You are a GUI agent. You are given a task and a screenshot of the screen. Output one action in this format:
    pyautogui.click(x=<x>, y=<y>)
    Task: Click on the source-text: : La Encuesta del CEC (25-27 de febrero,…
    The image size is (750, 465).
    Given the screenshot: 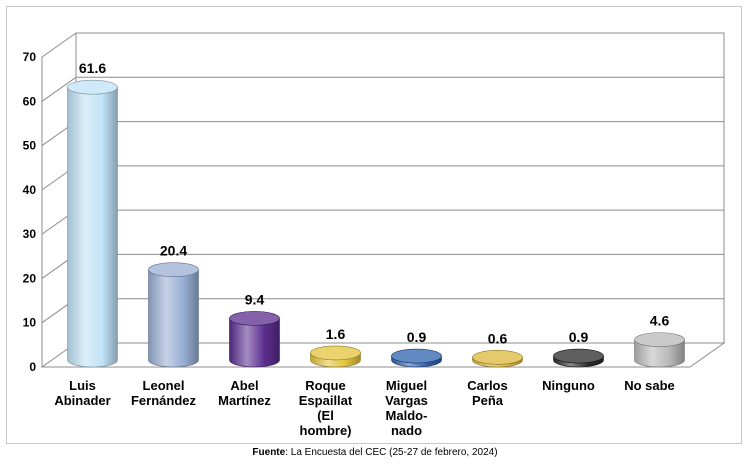 What is the action you would take?
    pyautogui.click(x=391, y=452)
    